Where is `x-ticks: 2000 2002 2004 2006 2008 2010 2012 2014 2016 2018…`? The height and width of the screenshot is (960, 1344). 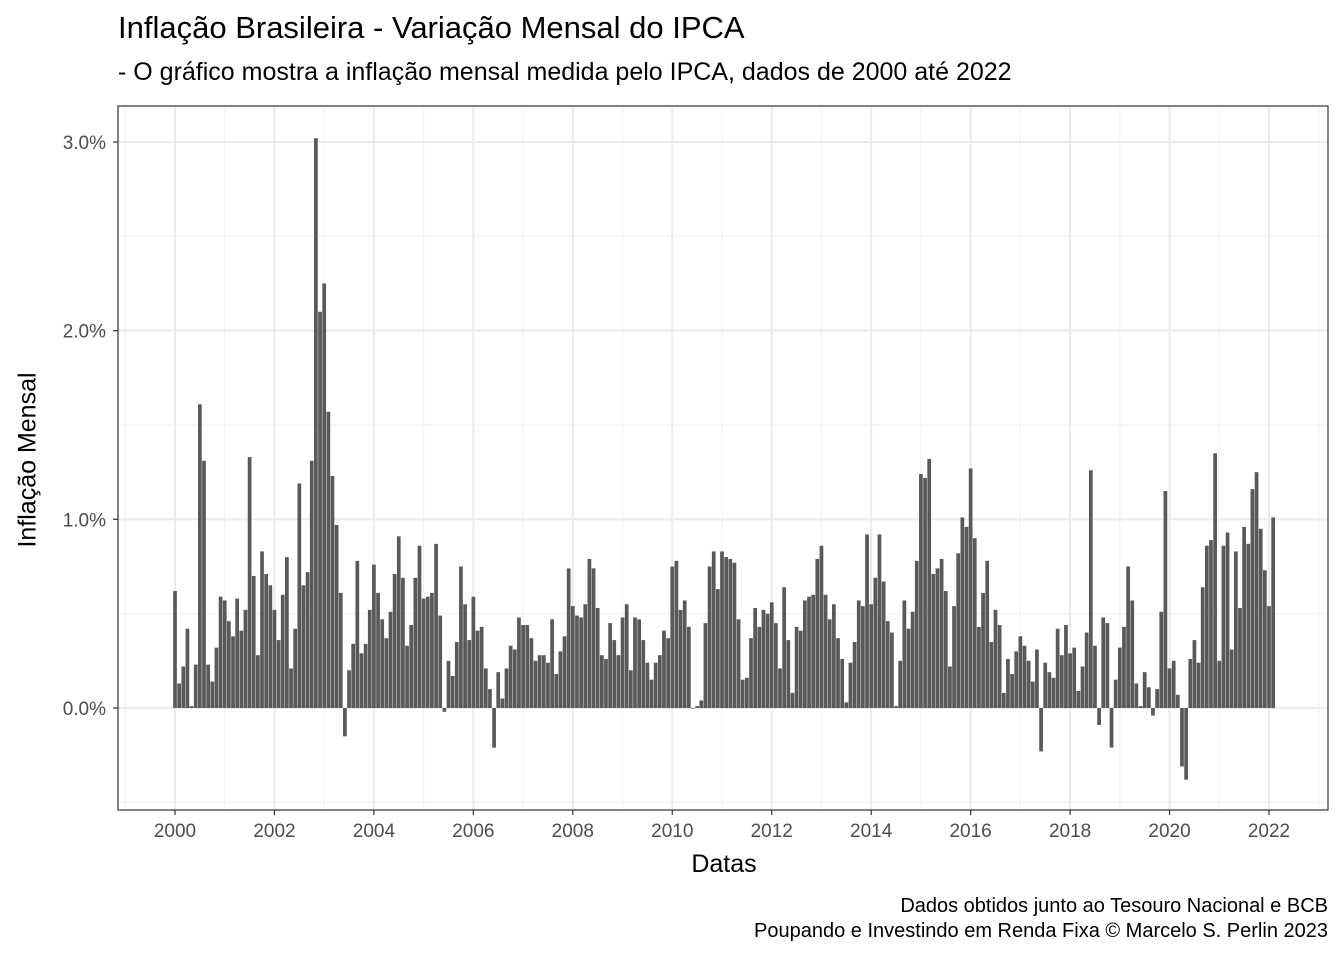
x-ticks: 2000 2002 2004 2006 2008 2010 2012 2014 2016 2018… is located at coordinates (722, 826).